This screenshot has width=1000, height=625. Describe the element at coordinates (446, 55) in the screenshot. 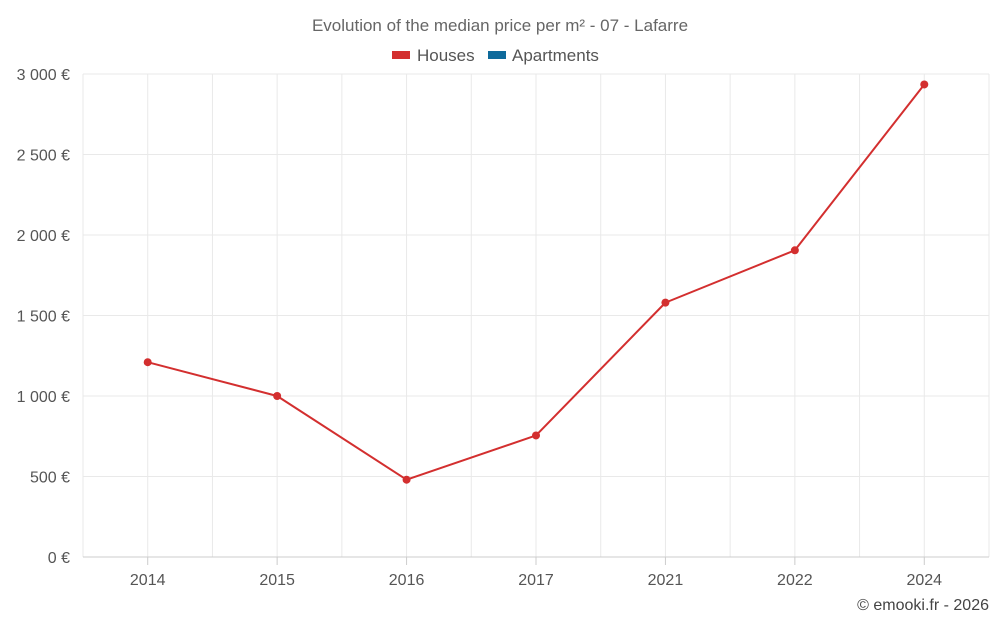

I see `legend-label-houses: Houses` at that location.